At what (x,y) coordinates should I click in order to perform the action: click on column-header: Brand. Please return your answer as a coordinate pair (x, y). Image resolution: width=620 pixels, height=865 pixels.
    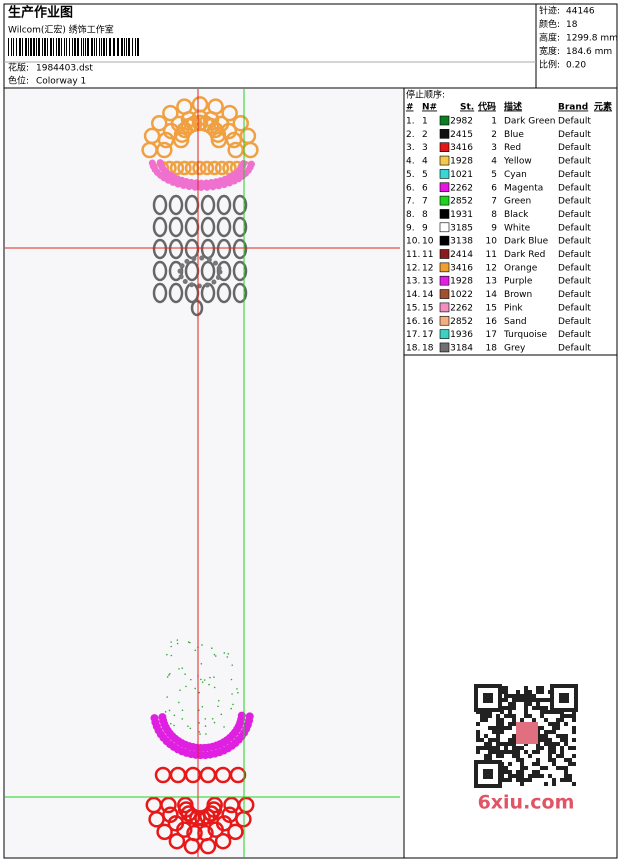
    Looking at the image, I should click on (573, 108).